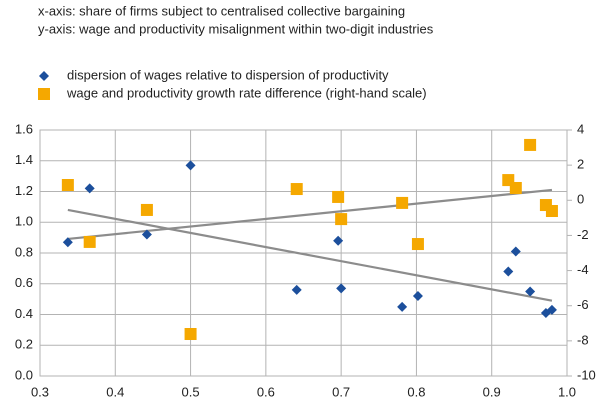  Describe the element at coordinates (24, 344) in the screenshot. I see `y-tick-label: 0.2` at that location.